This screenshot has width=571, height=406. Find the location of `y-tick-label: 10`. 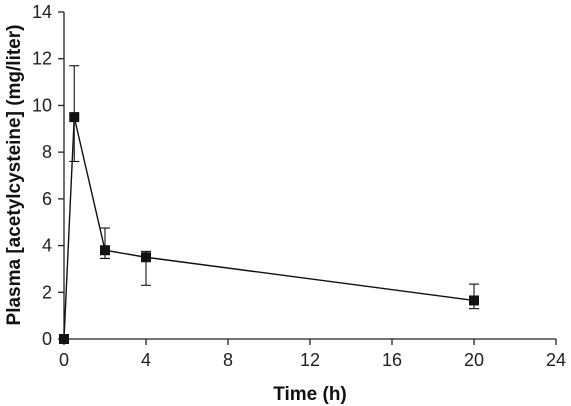

y-tick-label: 10 is located at coordinates (42, 105).